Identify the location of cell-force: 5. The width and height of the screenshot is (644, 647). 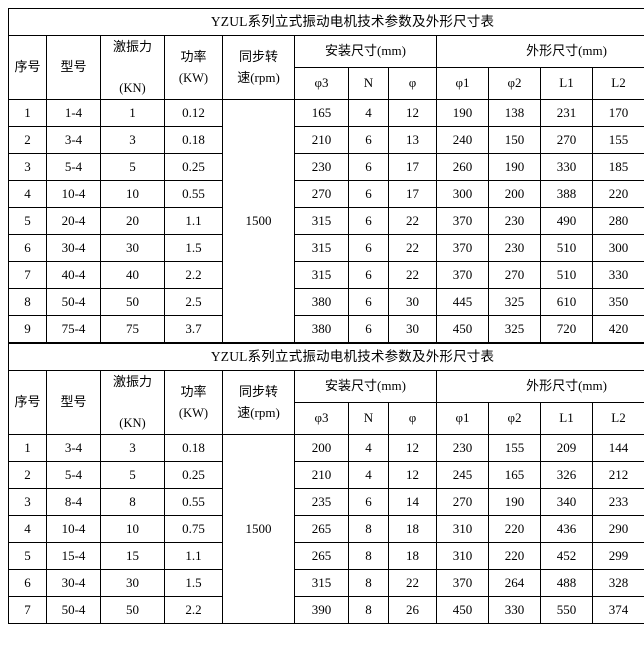
(132, 167).